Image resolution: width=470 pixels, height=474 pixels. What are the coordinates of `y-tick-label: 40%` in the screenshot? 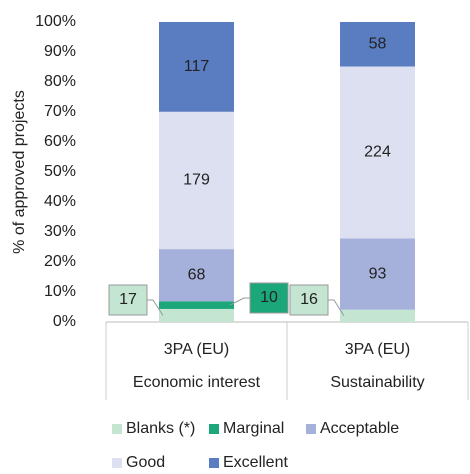 It's located at (60, 201).